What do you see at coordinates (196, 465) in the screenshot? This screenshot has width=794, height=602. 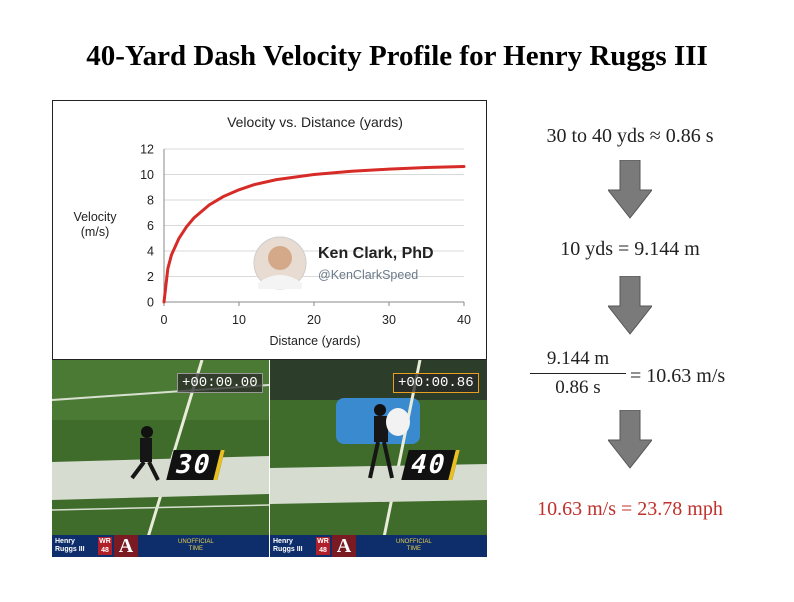 I see `yard-marker: 30` at bounding box center [196, 465].